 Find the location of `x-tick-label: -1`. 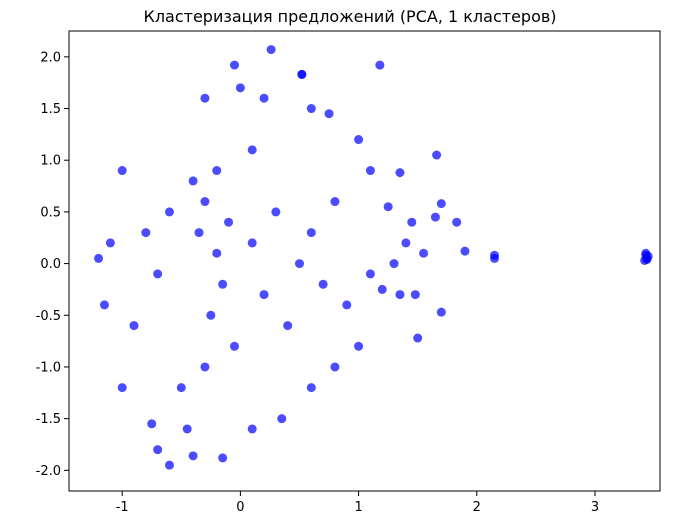

x-tick-label: -1 is located at coordinates (122, 507).